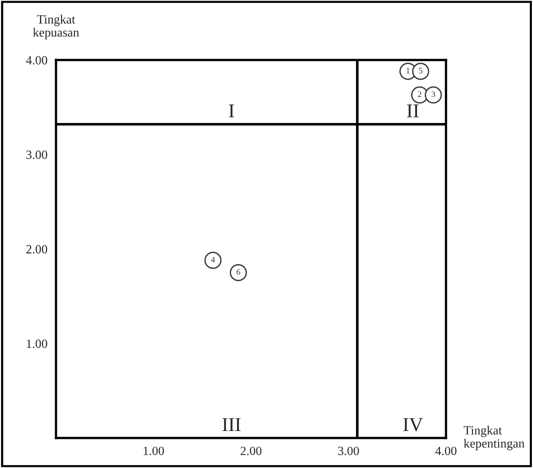 The width and height of the screenshot is (533, 468). I want to click on annotation: IV, so click(413, 425).